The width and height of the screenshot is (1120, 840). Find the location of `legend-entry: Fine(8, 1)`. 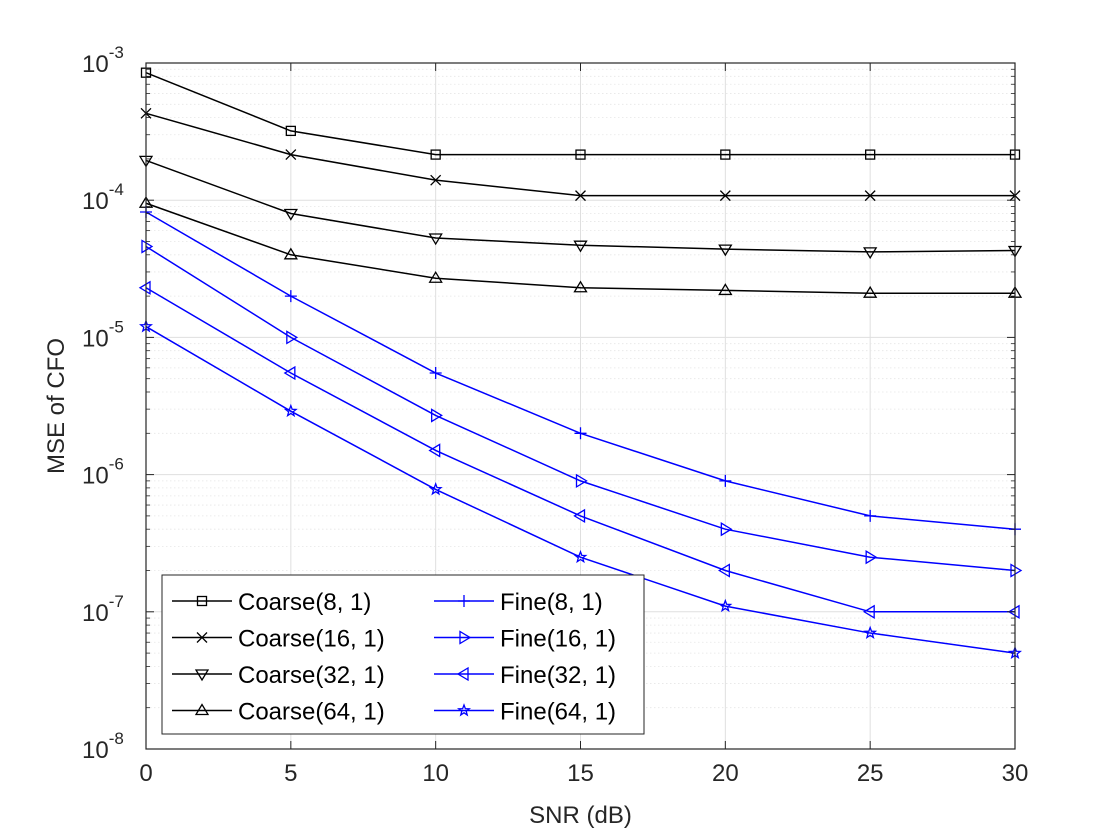

legend-entry: Fine(8, 1) is located at coordinates (518, 602).